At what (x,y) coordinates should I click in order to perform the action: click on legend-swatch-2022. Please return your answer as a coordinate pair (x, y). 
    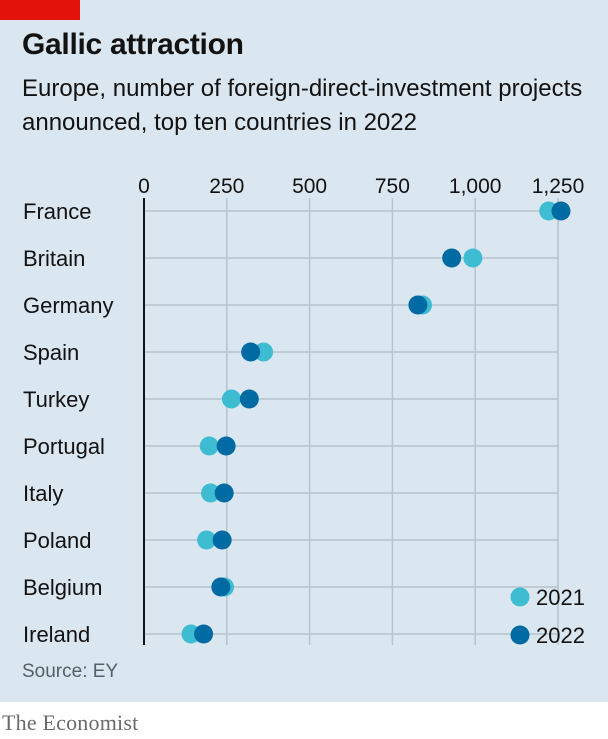
    Looking at the image, I should click on (520, 635).